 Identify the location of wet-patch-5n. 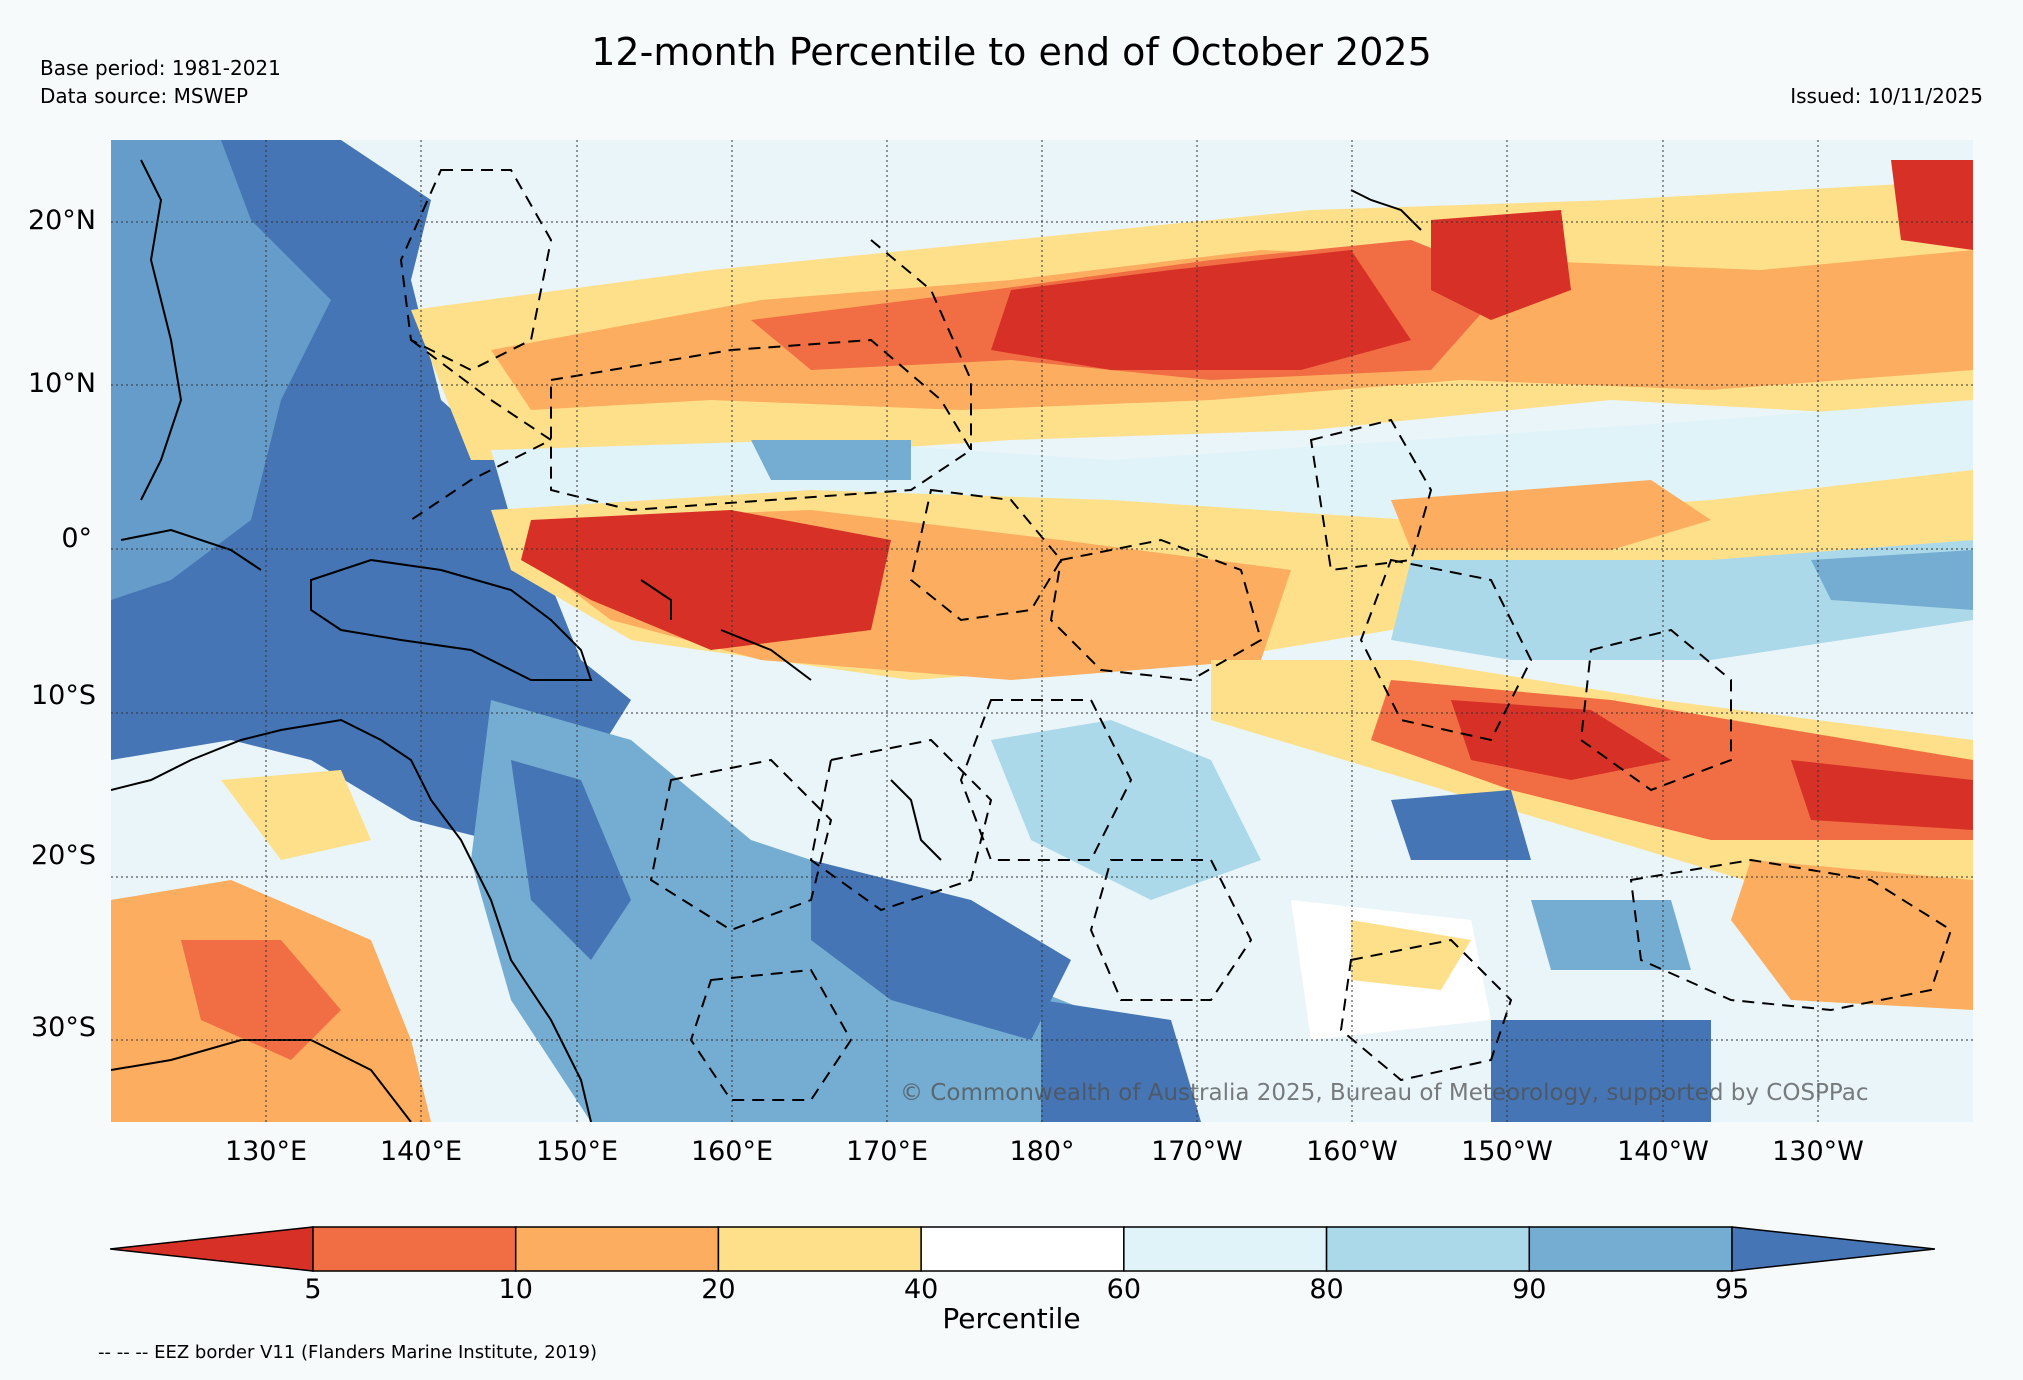
(831, 460).